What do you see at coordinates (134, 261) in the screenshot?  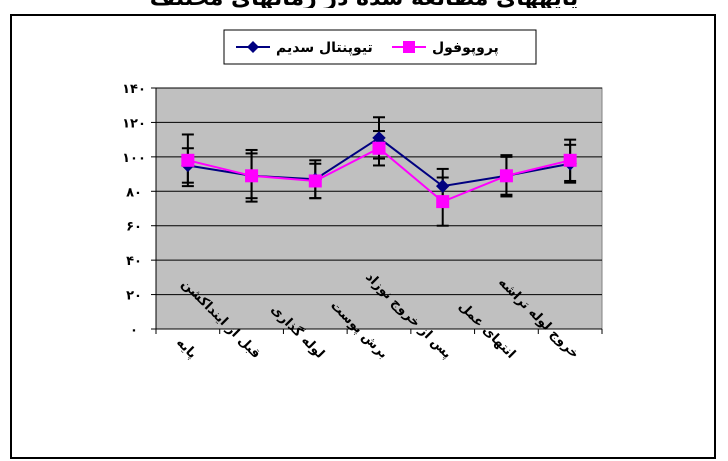 I see `y-tick-label: ۴٠` at bounding box center [134, 261].